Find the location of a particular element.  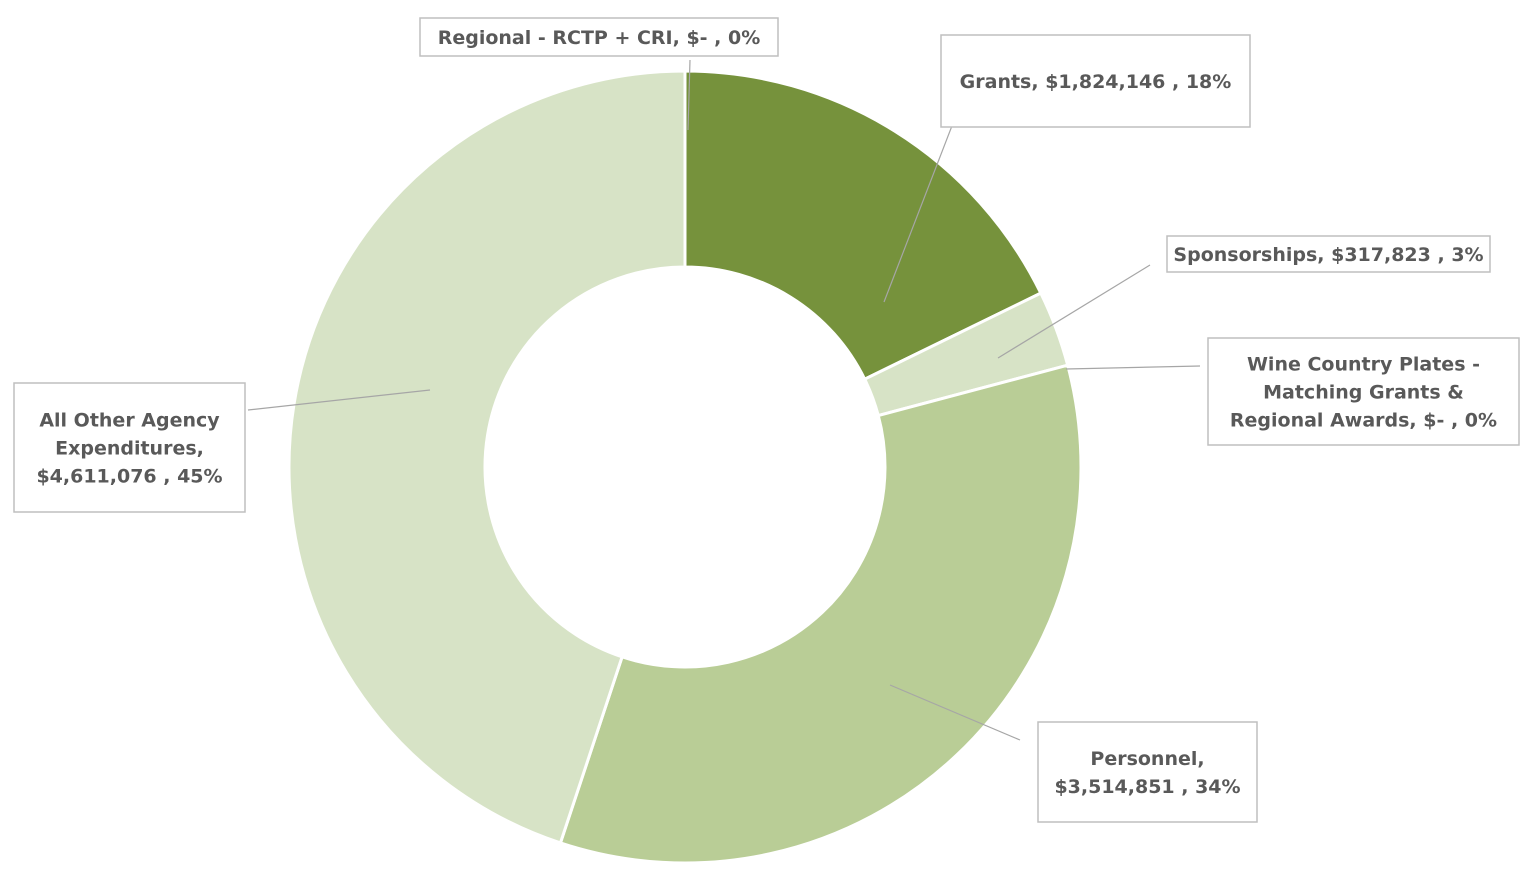

data-label: Regional - RCTP + CRI, $- , 0% is located at coordinates (599, 37).